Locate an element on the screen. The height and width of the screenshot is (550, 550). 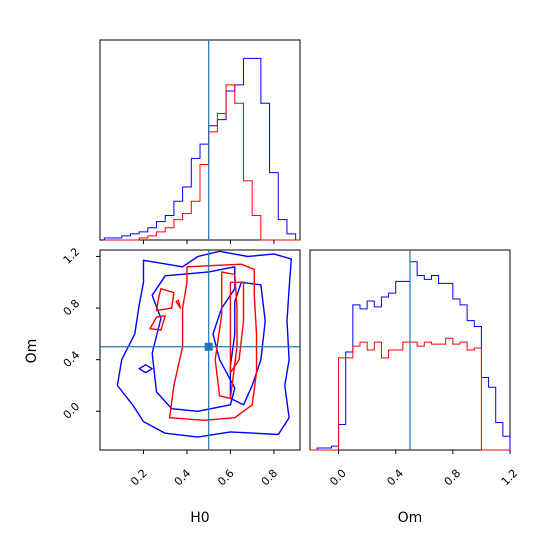
y-tick-label: 0.0 is located at coordinates (72, 411).